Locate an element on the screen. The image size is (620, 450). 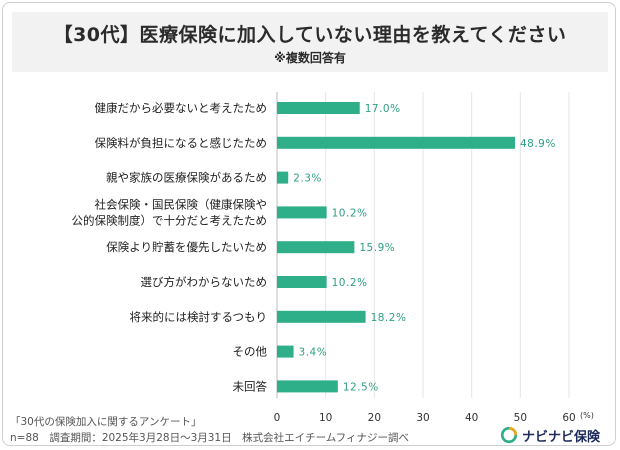
category-label: 保険料が負担になると感じたため is located at coordinates (181, 143).